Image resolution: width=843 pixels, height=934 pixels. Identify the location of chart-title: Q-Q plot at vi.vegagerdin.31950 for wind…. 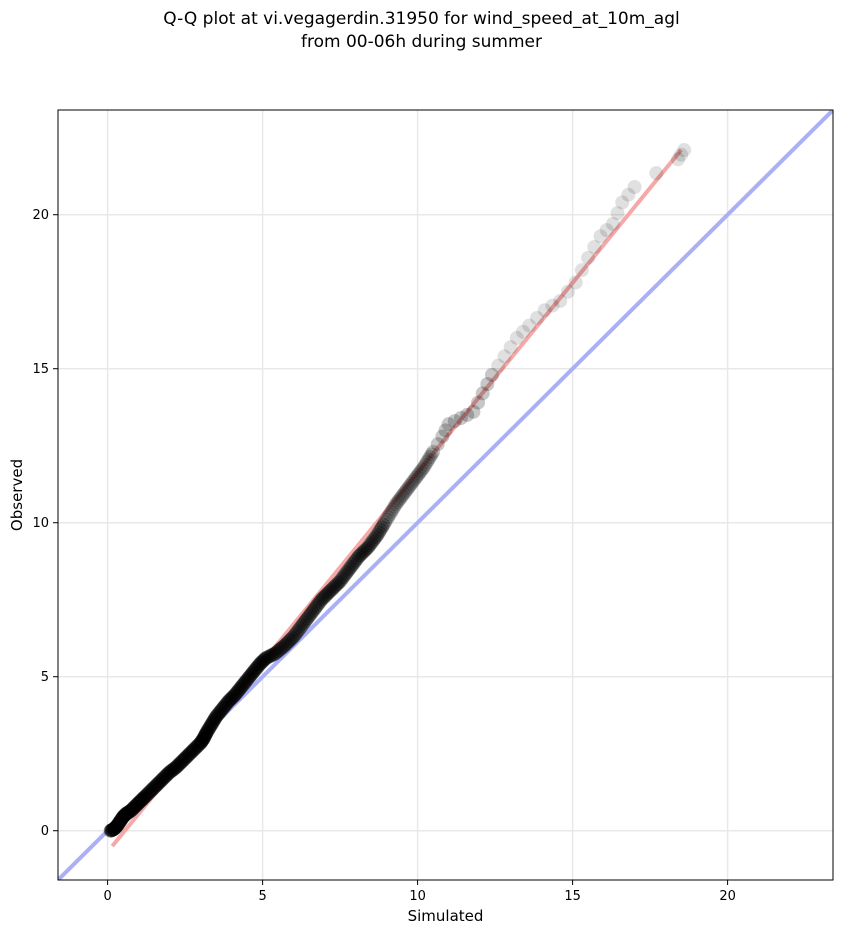
(421, 19).